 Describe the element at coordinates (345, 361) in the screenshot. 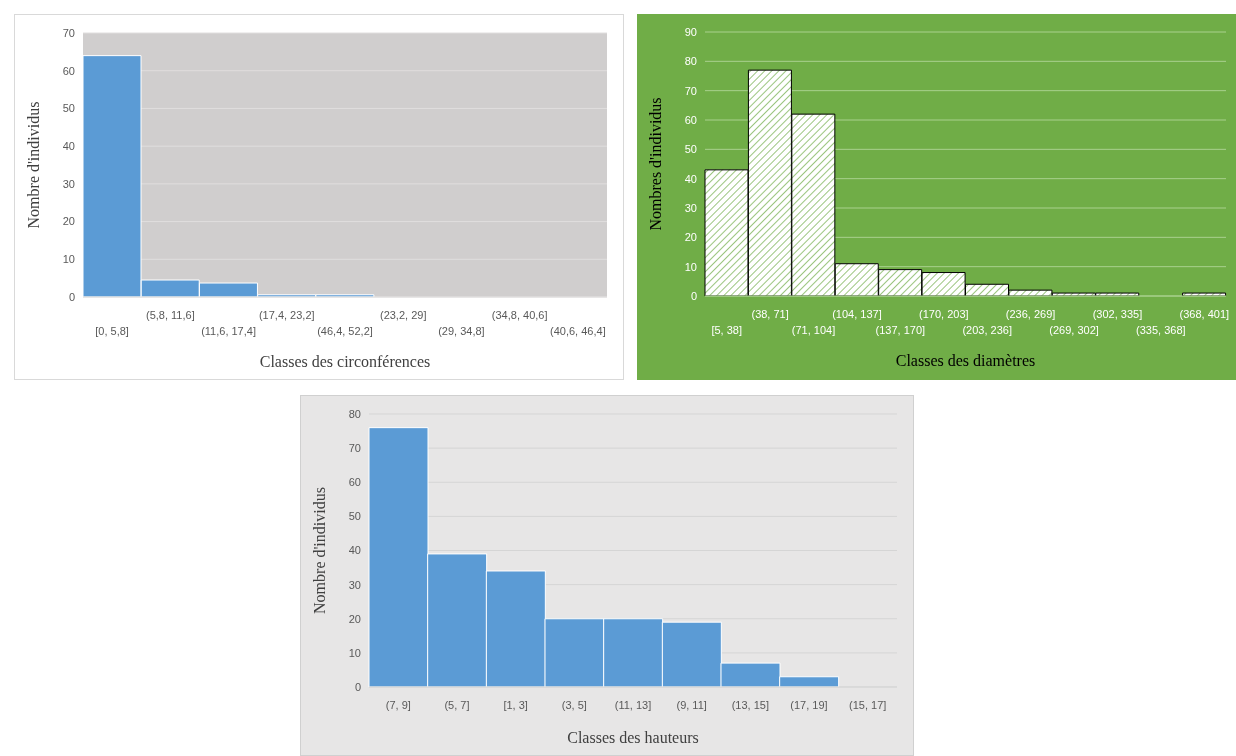

I see `x-axis-title: Classes des circonférences` at that location.